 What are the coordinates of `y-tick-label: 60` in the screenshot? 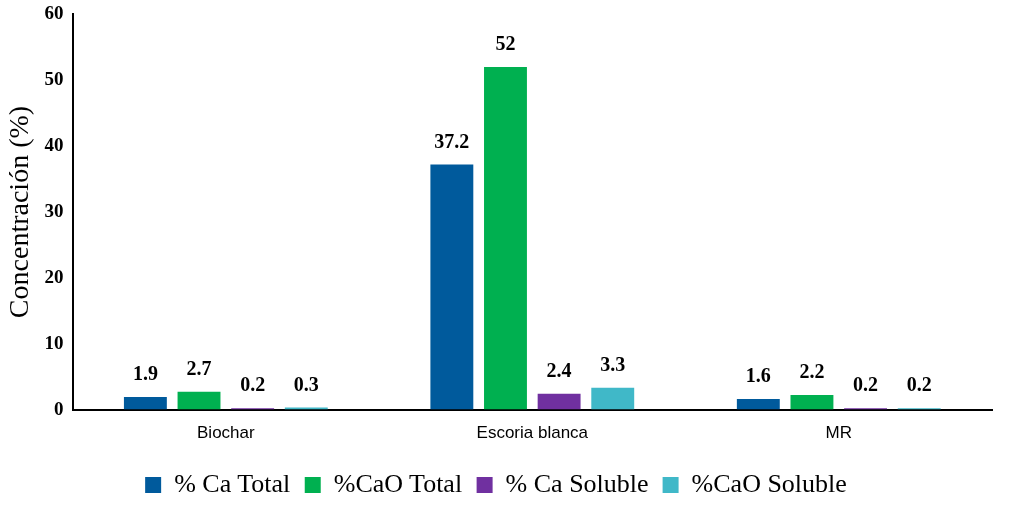 It's located at (54, 13).